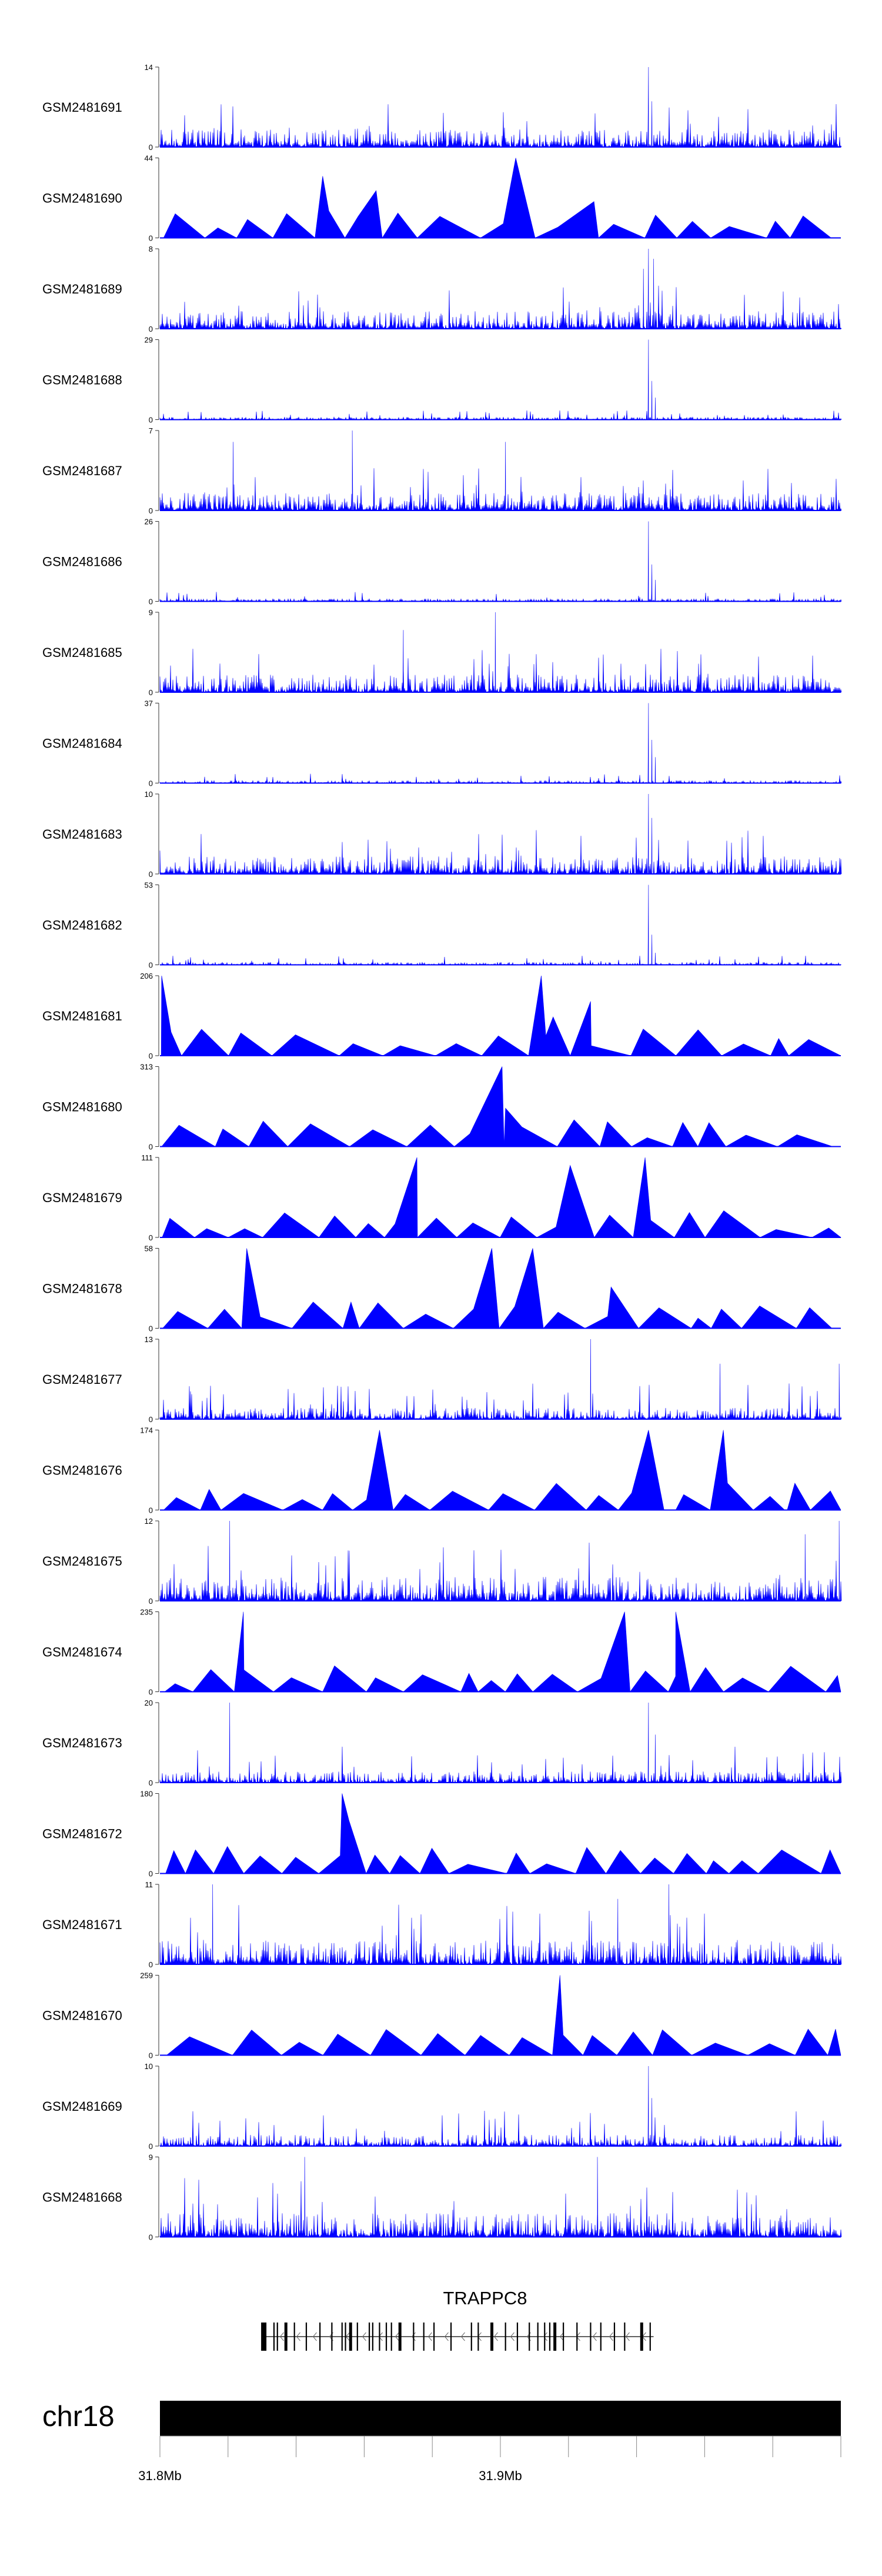 This screenshot has height=2576, width=882. What do you see at coordinates (151, 430) in the screenshot?
I see `track-ymax-label: 7` at bounding box center [151, 430].